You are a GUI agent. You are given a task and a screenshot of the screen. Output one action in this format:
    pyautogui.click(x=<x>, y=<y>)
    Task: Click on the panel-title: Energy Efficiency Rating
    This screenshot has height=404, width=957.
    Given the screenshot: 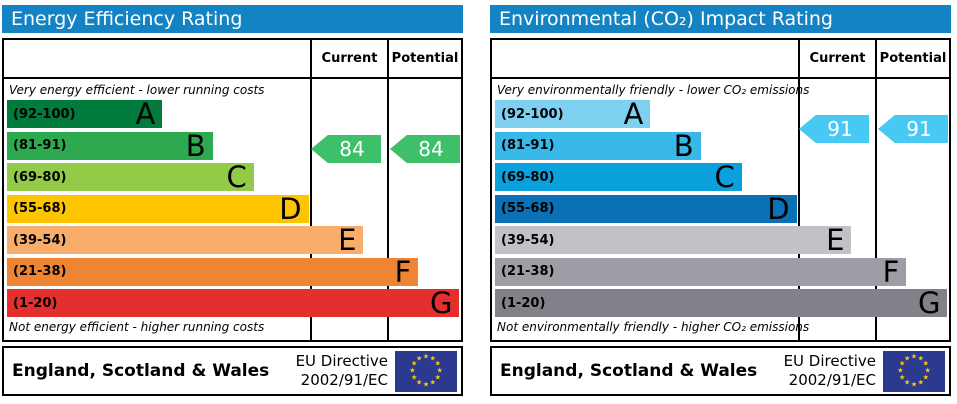 What is the action you would take?
    pyautogui.click(x=232, y=19)
    